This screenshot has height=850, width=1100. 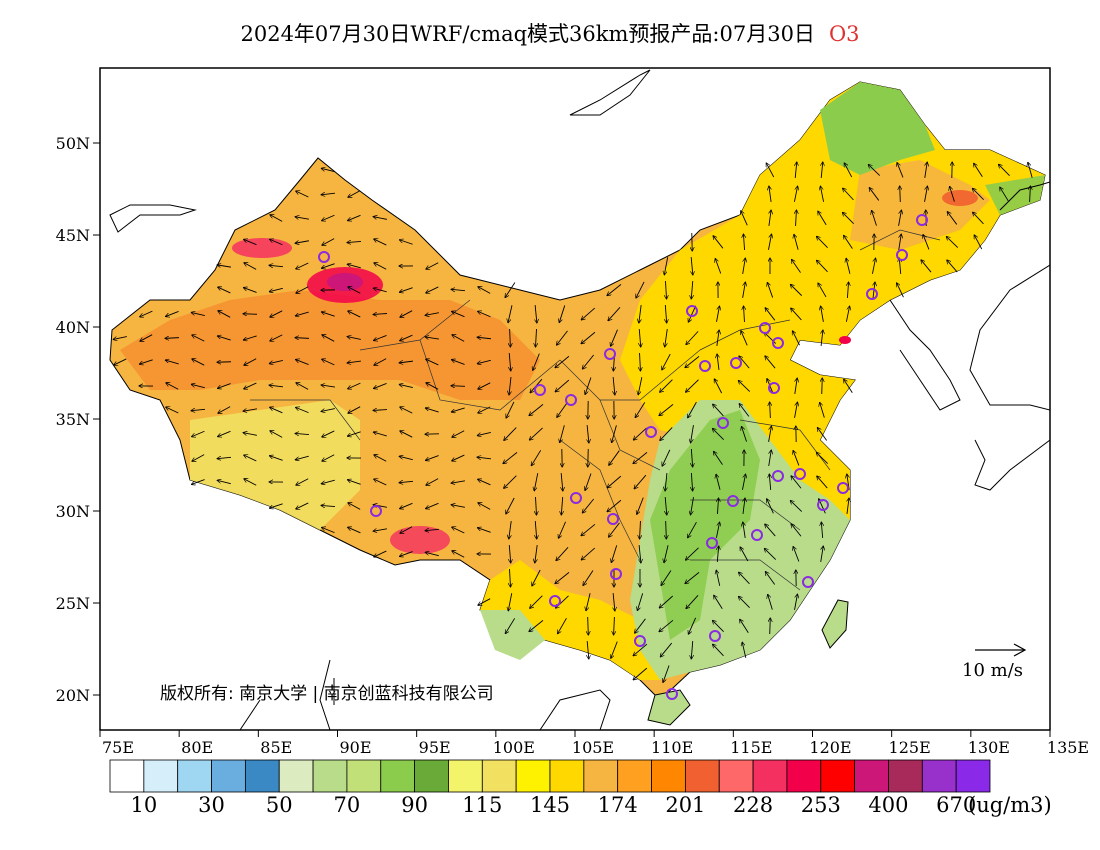 I want to click on colorbar-label: 145, so click(x=550, y=805).